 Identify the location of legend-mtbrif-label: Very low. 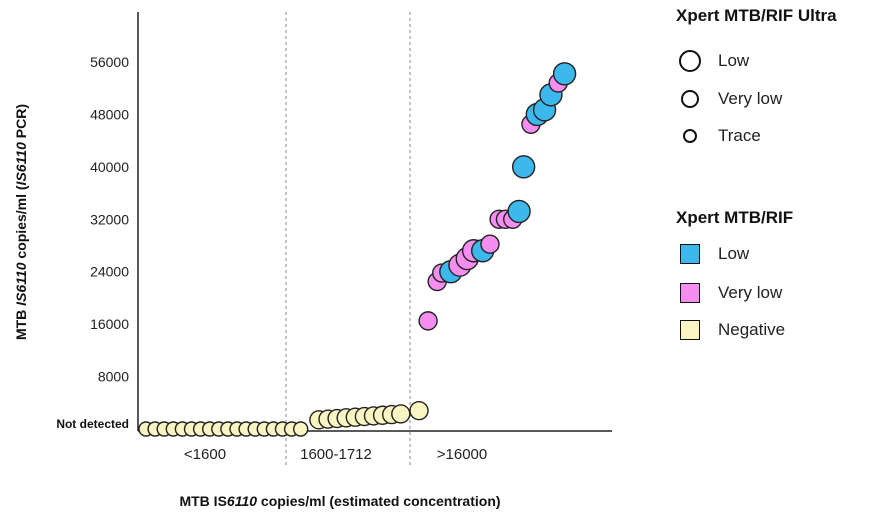
(750, 292).